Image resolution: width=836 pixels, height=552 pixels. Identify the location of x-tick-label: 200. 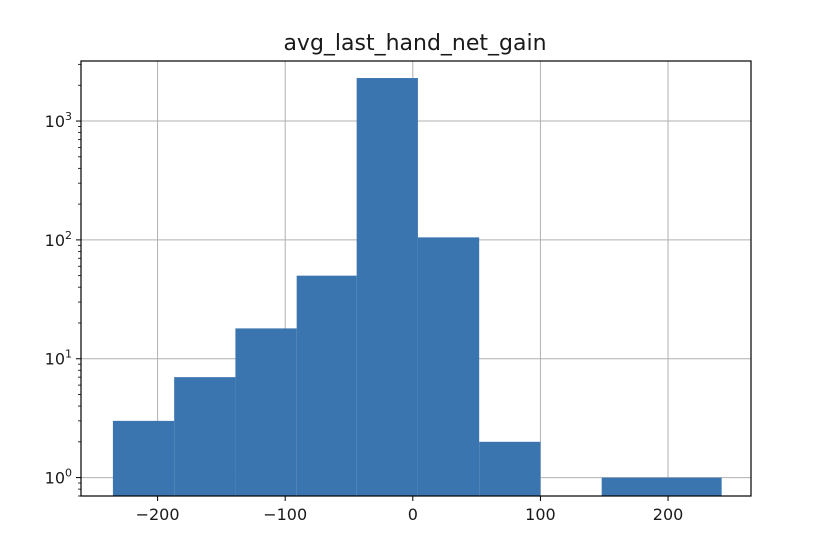
(668, 514).